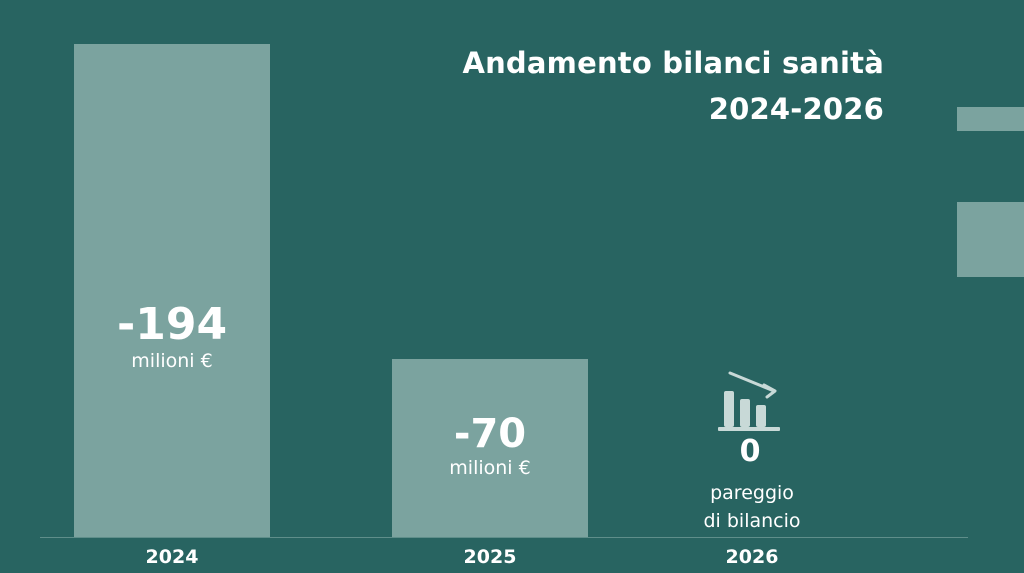  I want to click on decorative-block-bottom, so click(990, 239).